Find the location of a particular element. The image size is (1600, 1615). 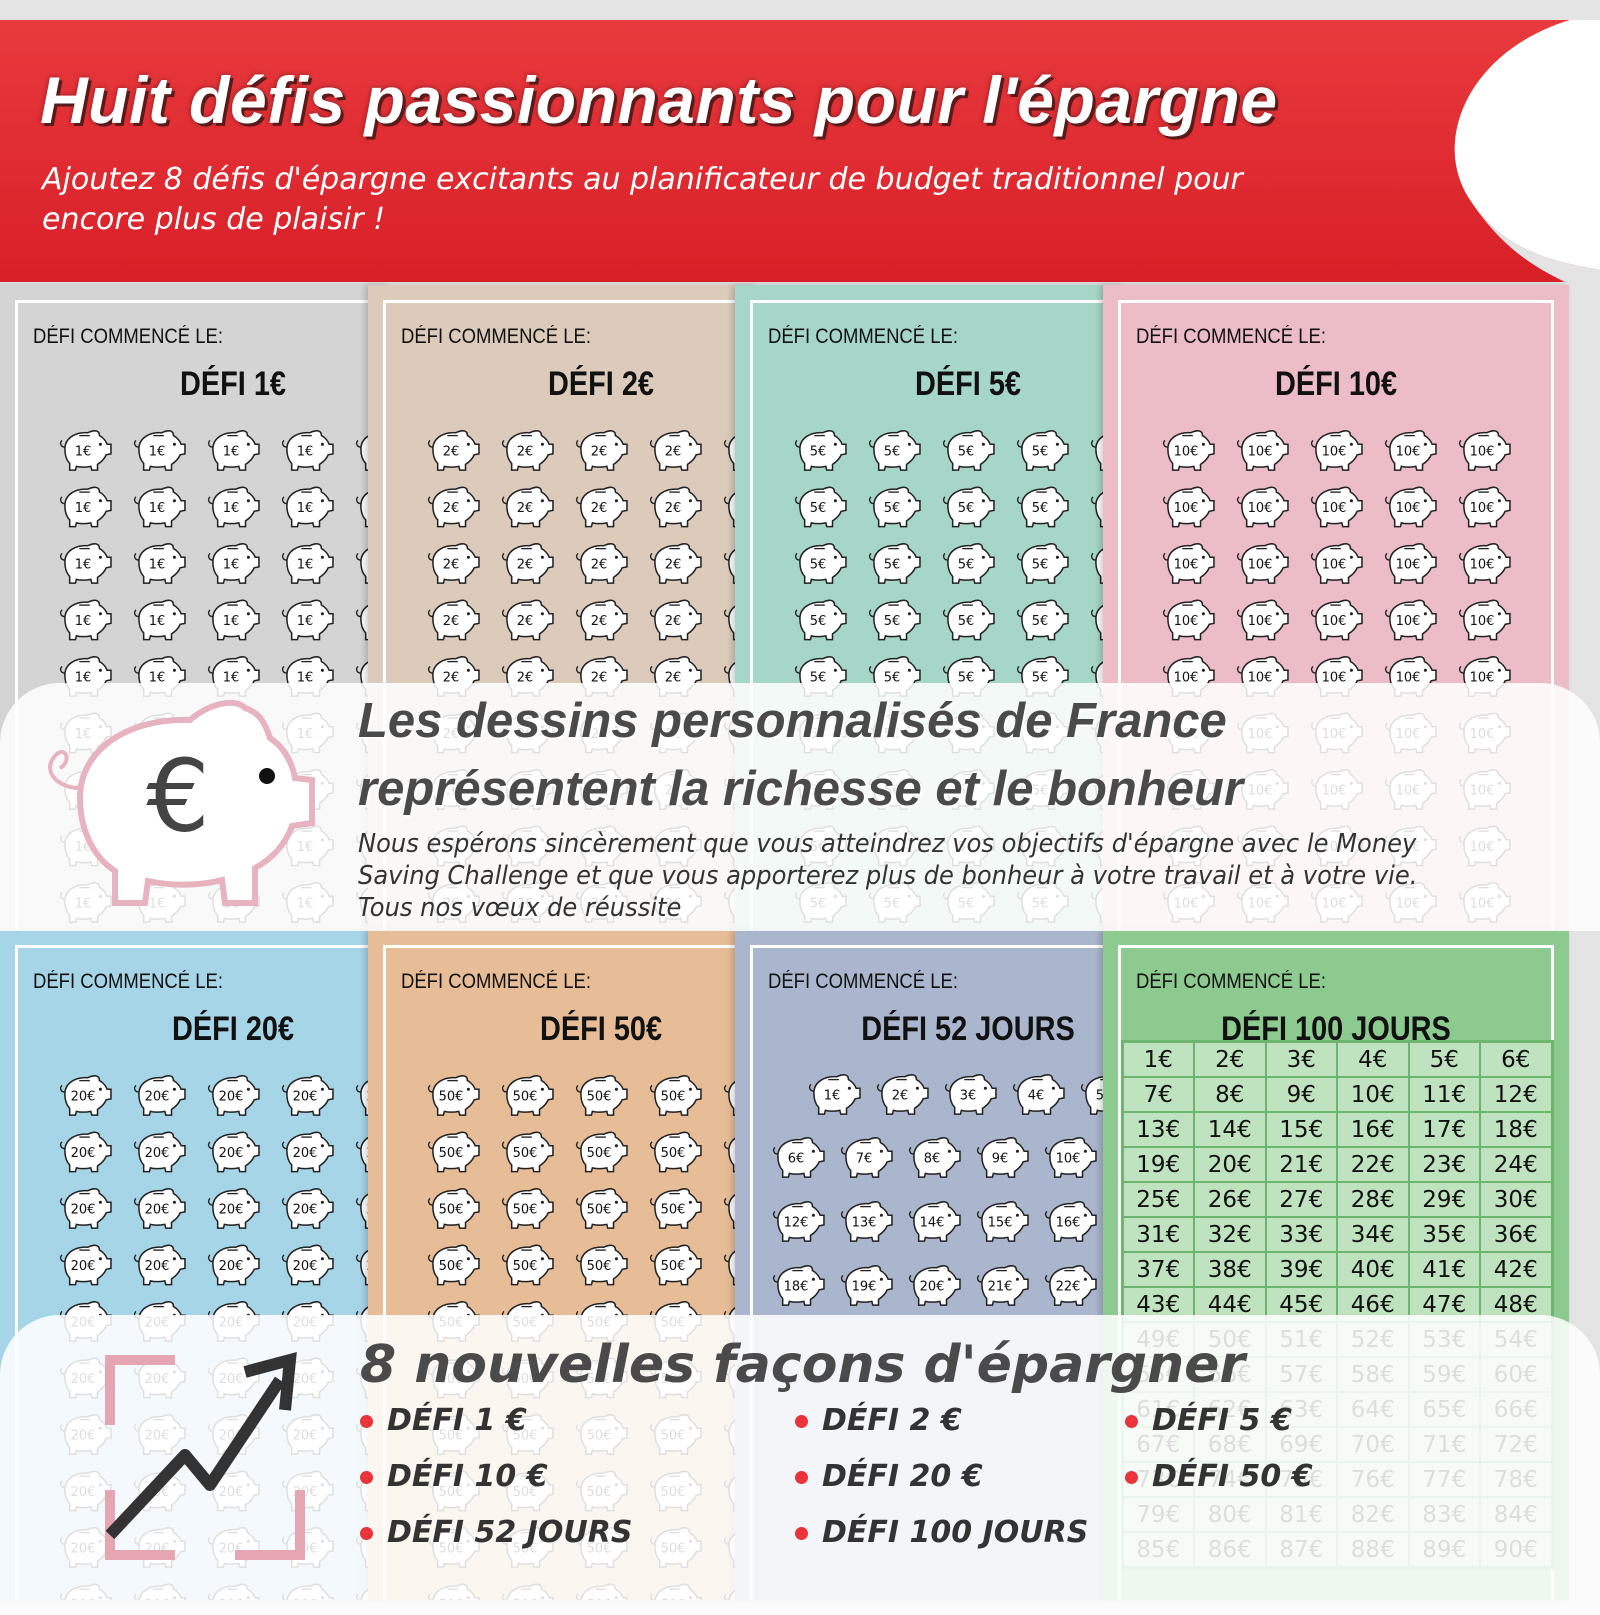

grid-cell: 4€ is located at coordinates (1373, 1059).